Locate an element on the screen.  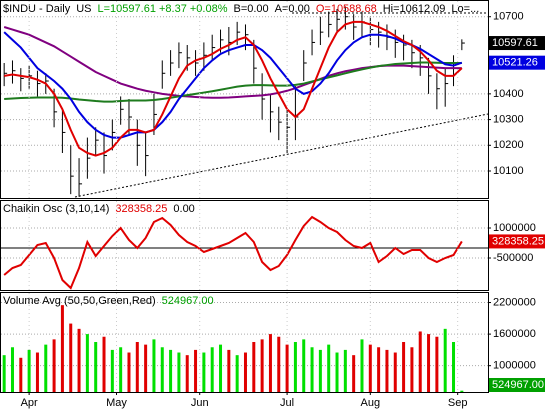
legend-text: Hi=10612.09 is located at coordinates (414, 9).